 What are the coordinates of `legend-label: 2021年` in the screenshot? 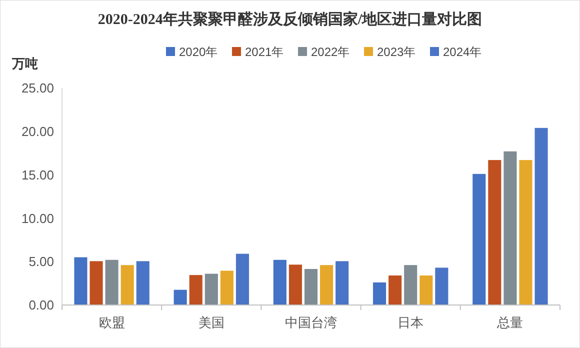 It's located at (264, 52).